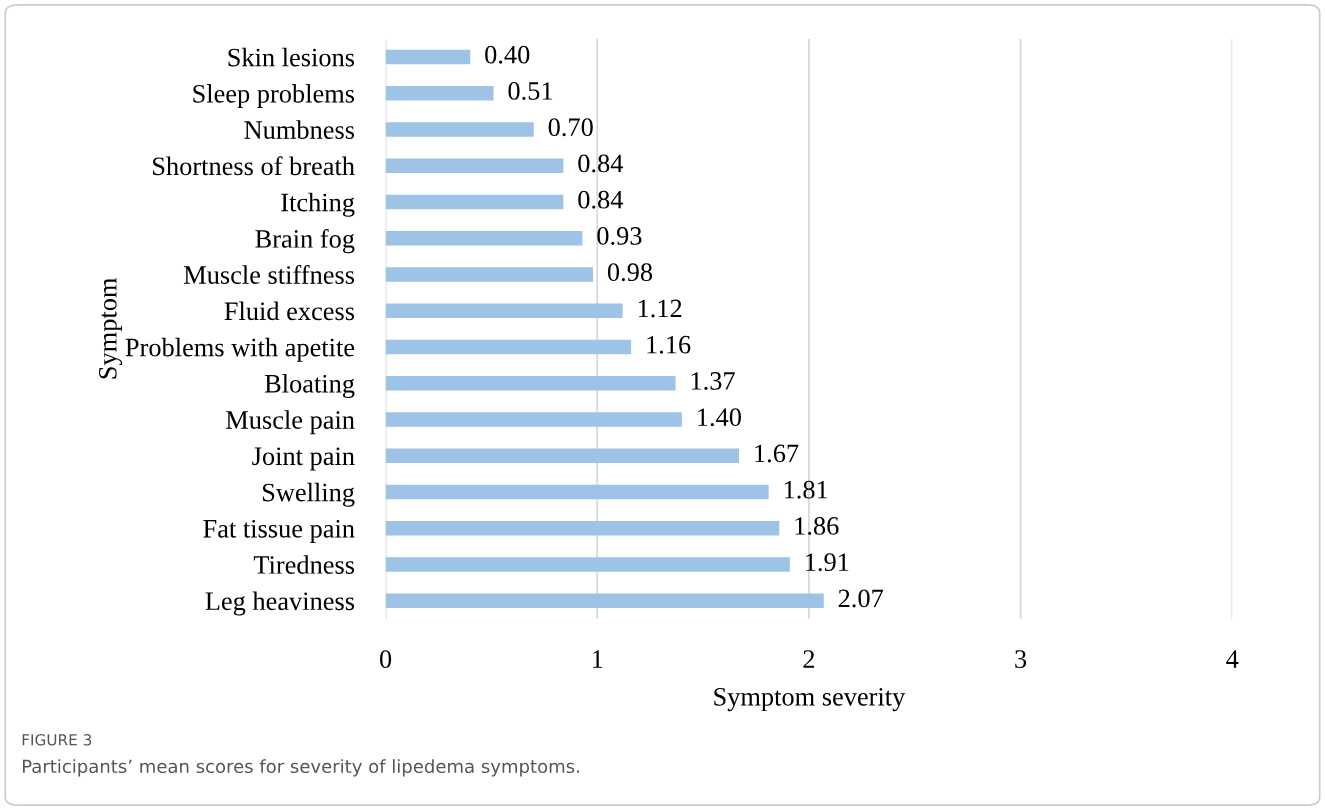  Describe the element at coordinates (777, 453) in the screenshot. I see `data-label: 1.67` at that location.